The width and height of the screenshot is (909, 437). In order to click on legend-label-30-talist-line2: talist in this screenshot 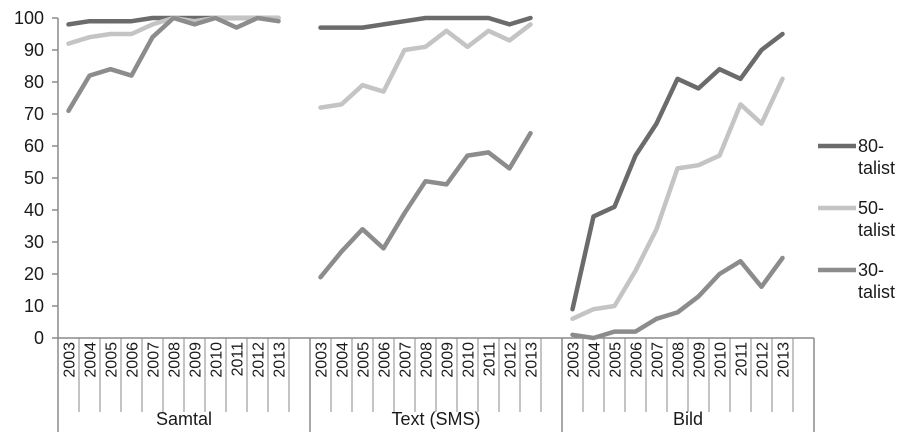, I will do `click(876, 292)`.